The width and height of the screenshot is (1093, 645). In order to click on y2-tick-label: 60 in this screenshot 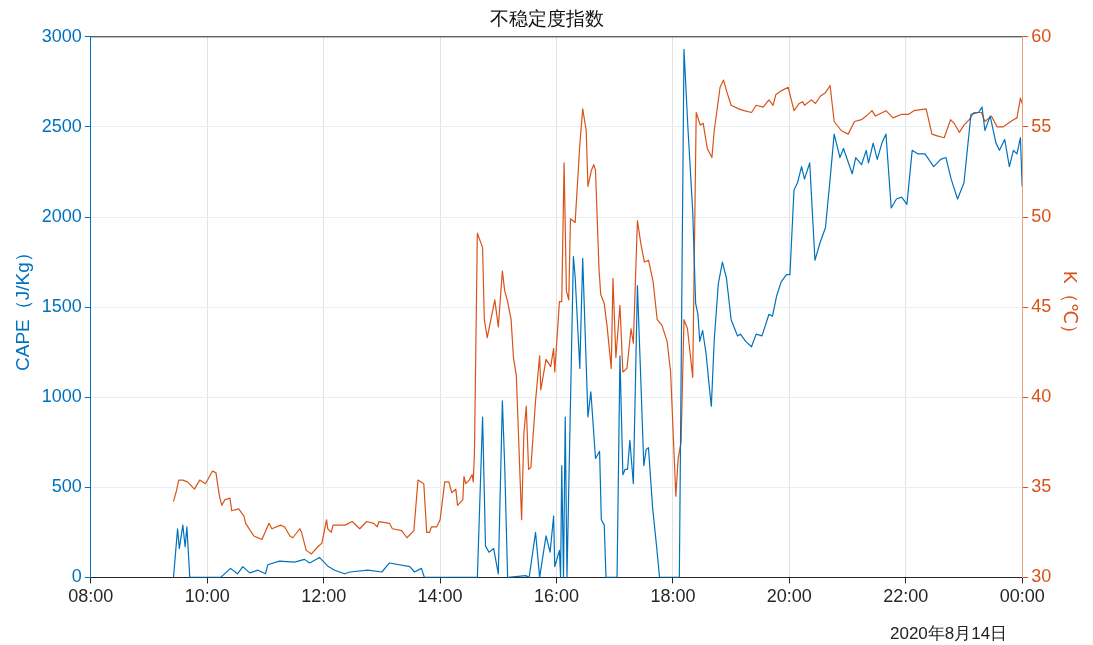, I will do `click(1041, 35)`.